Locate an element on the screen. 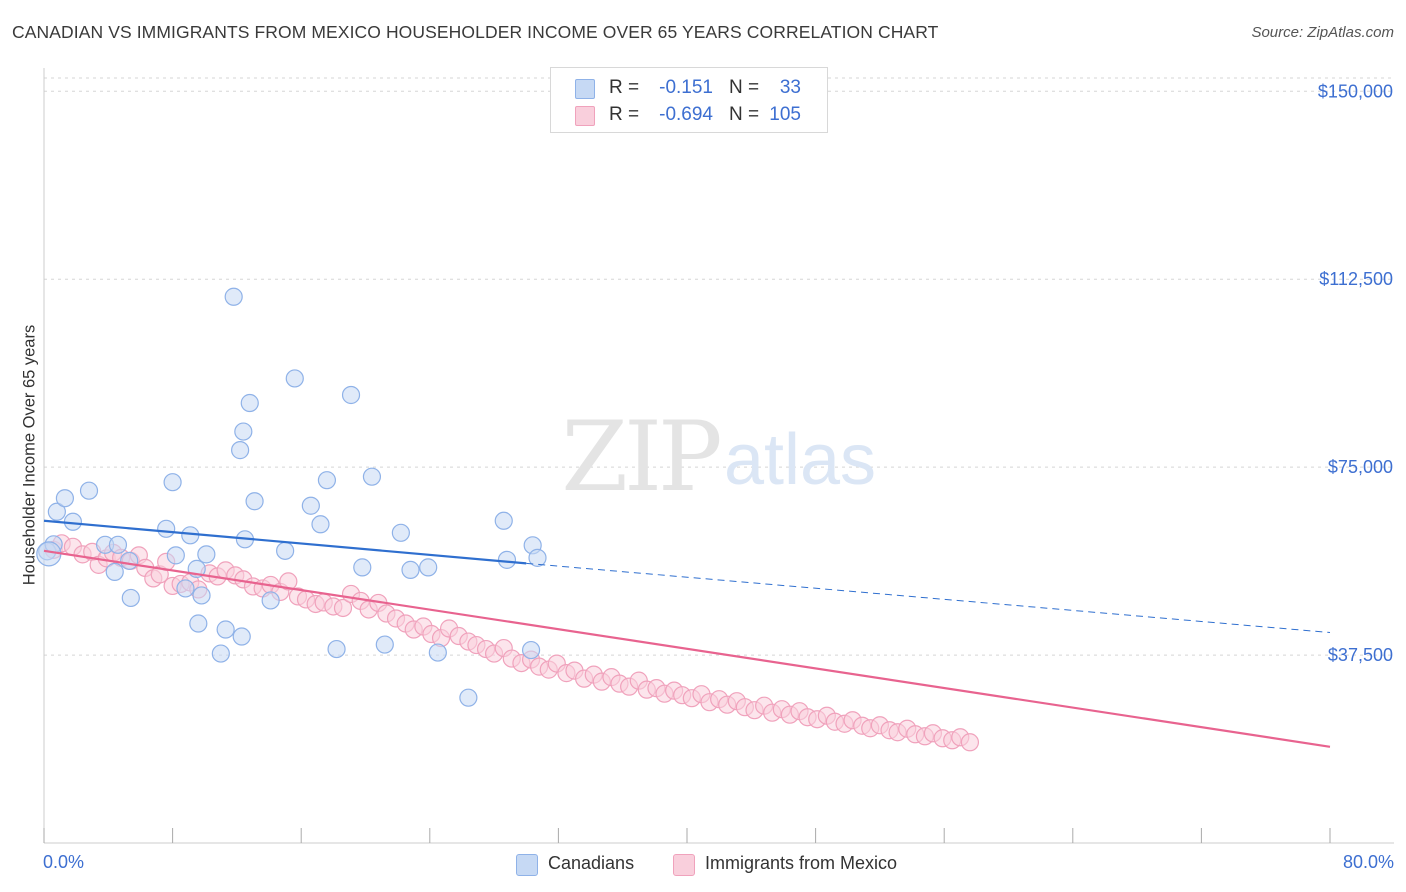 The width and height of the screenshot is (1406, 892). legend-r-value: -0.694 is located at coordinates (686, 114).